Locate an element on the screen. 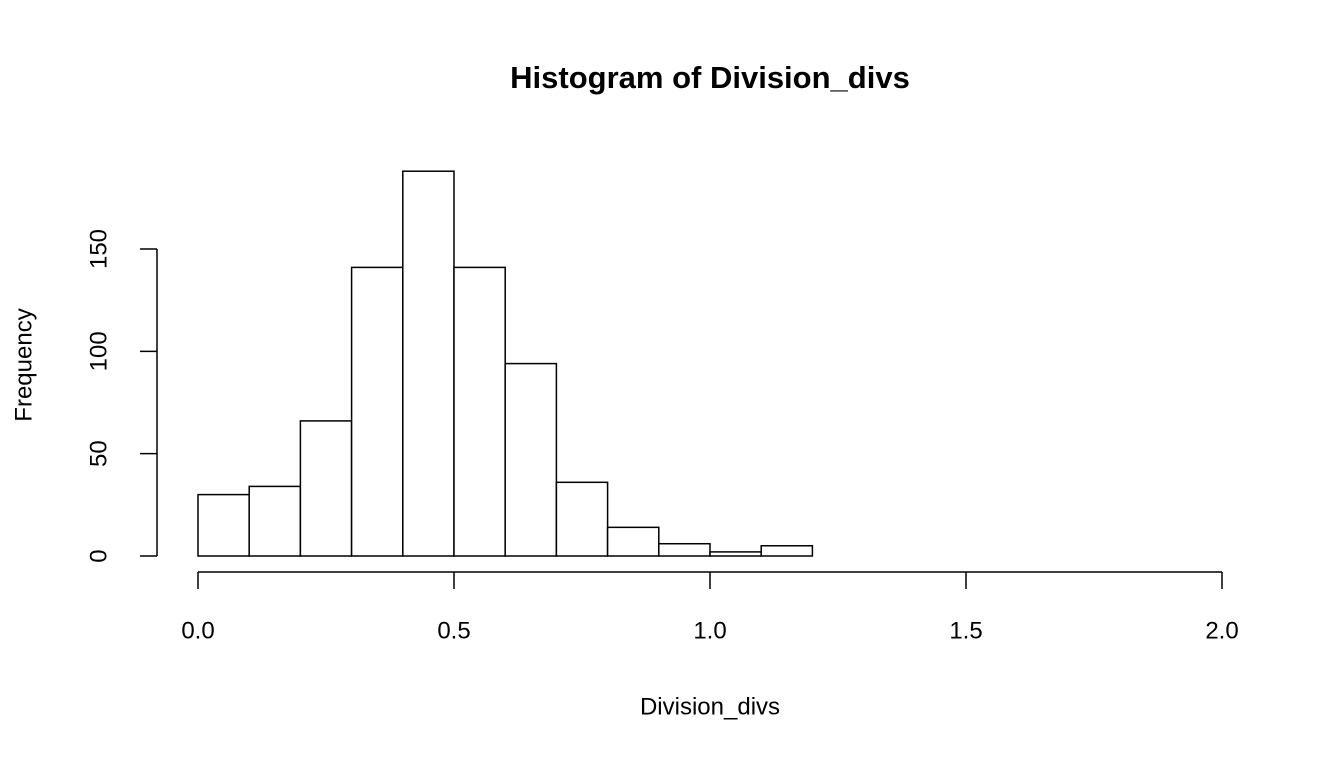 Image resolution: width=1344 pixels, height=768 pixels. y-tick-label: 50 is located at coordinates (98, 453).